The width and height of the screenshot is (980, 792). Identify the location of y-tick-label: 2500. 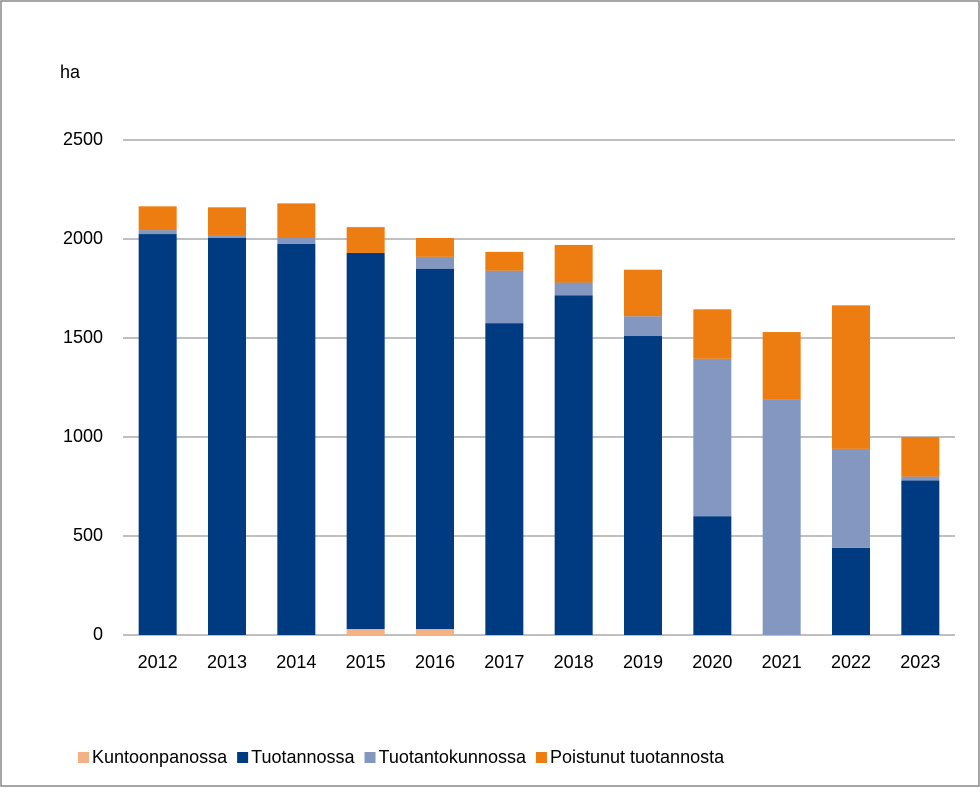
(83, 139).